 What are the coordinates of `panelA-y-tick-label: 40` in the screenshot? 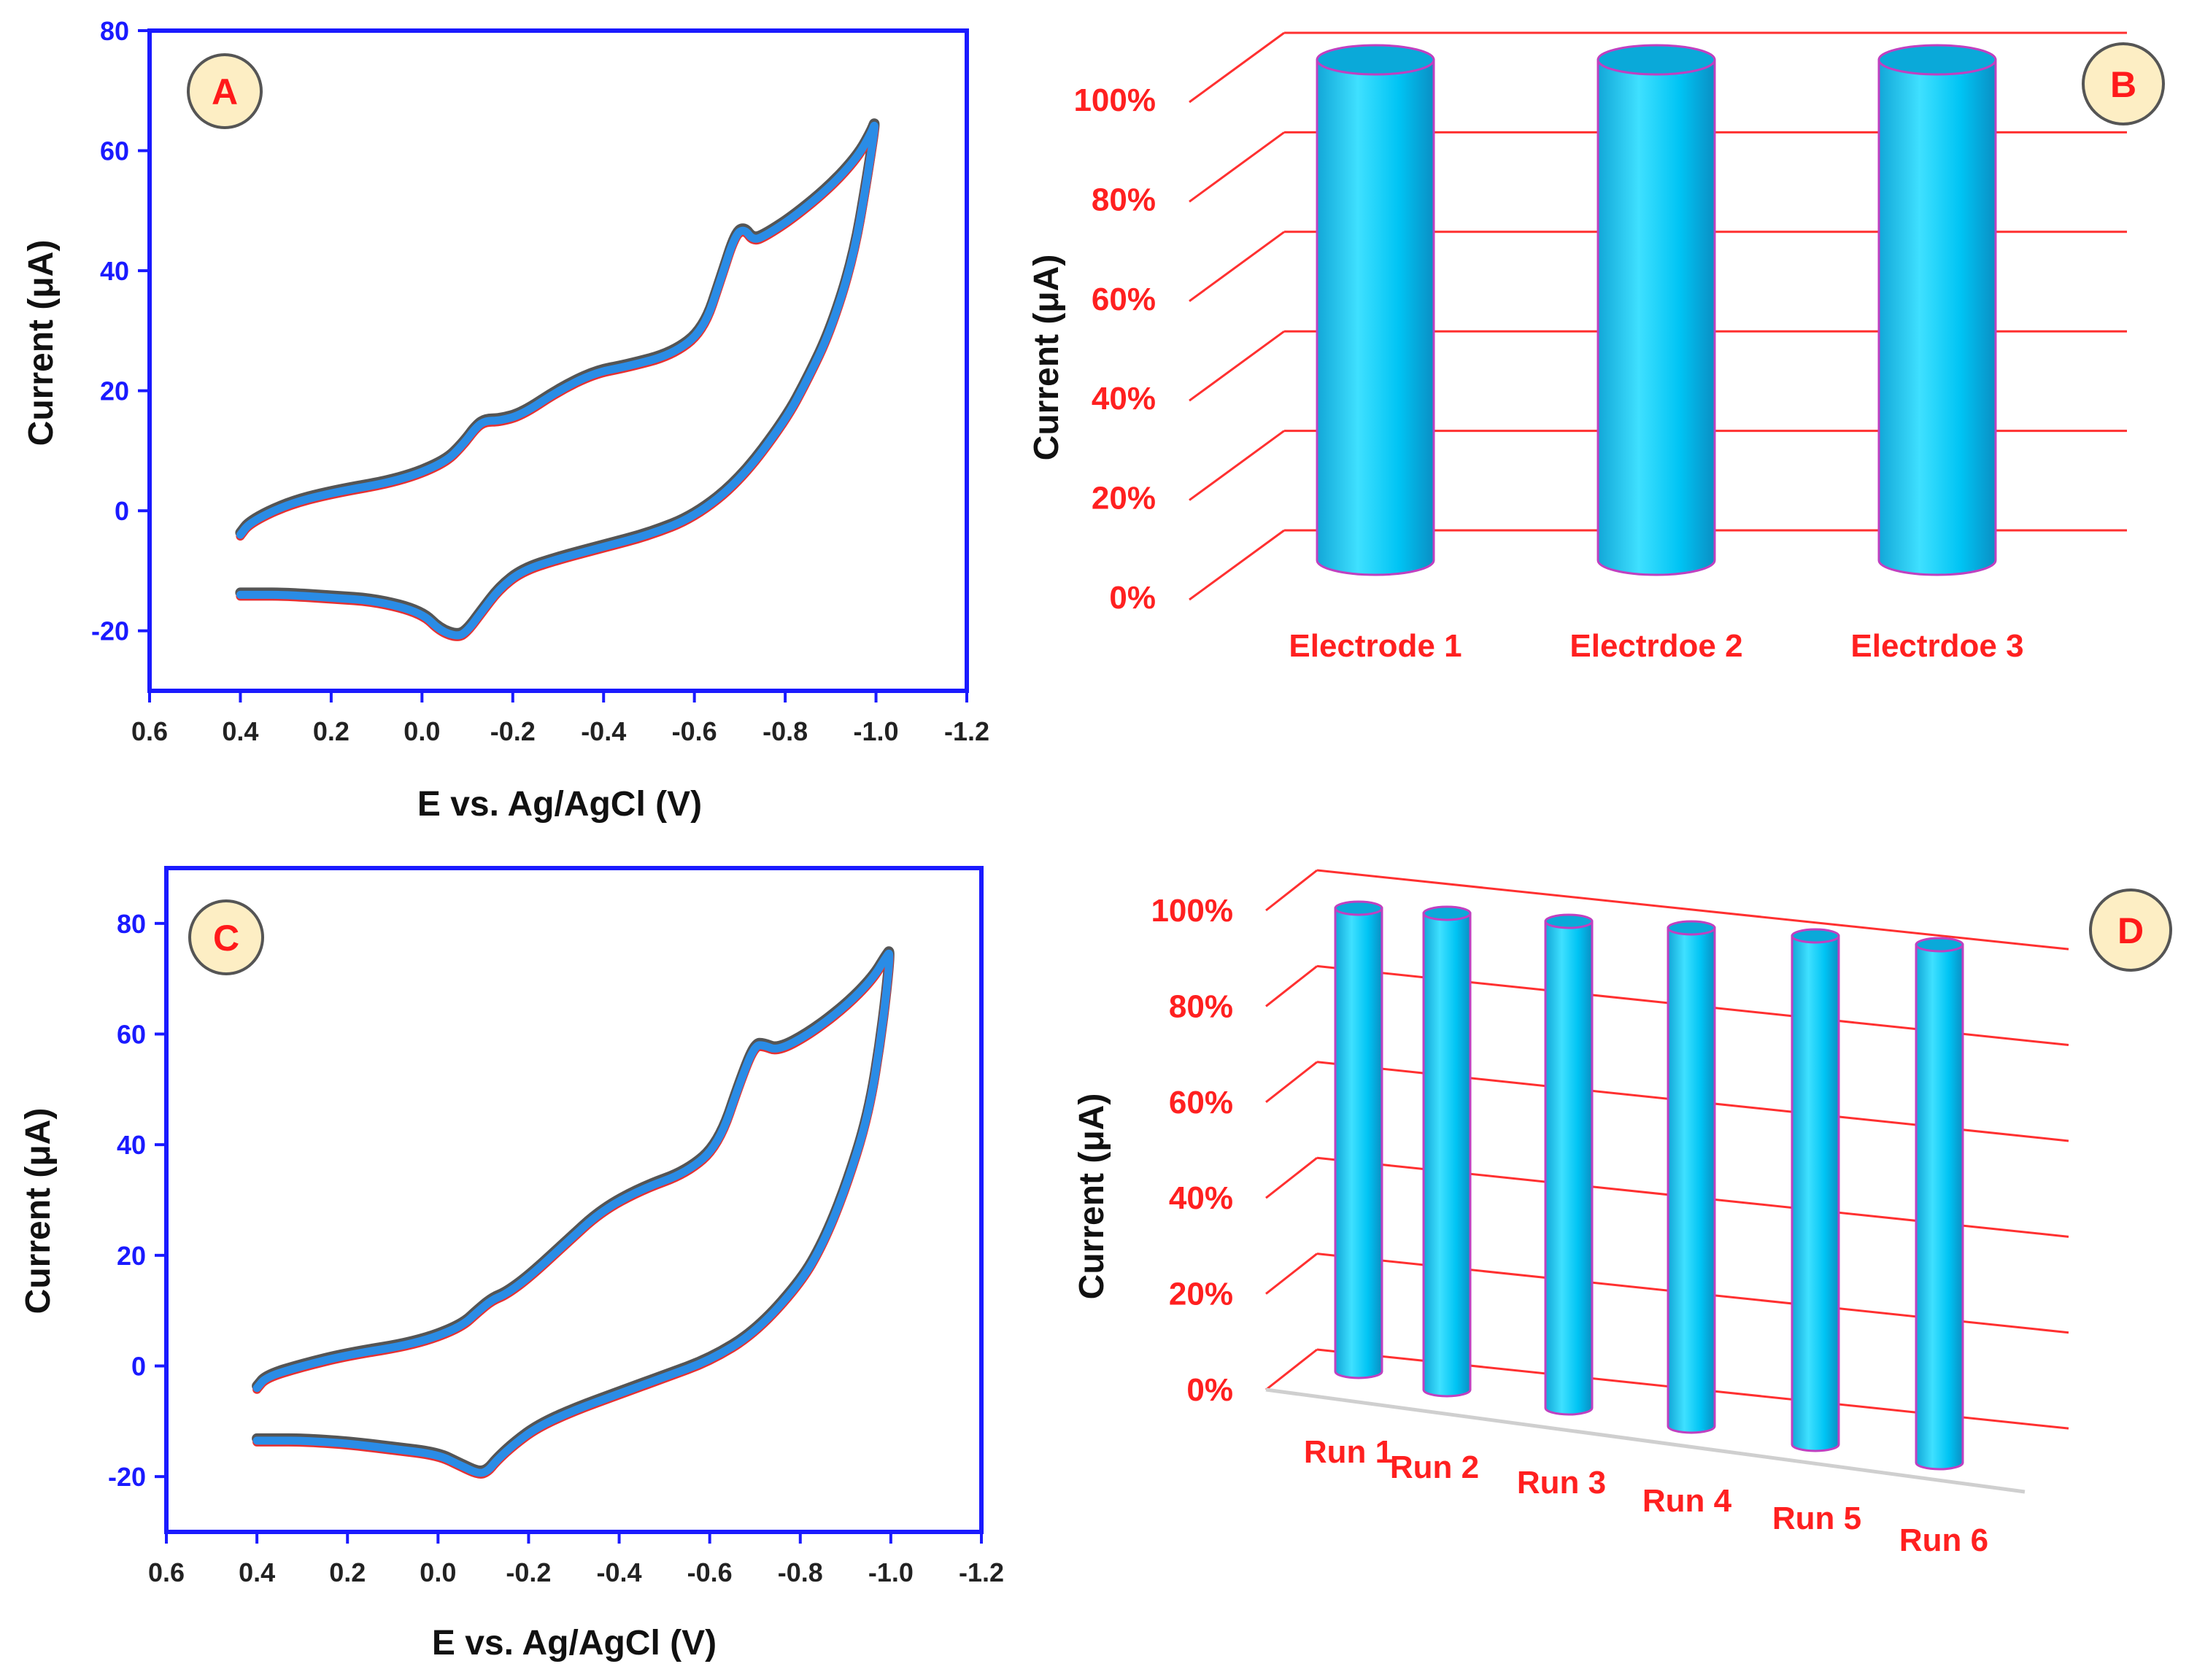 It's located at (115, 271).